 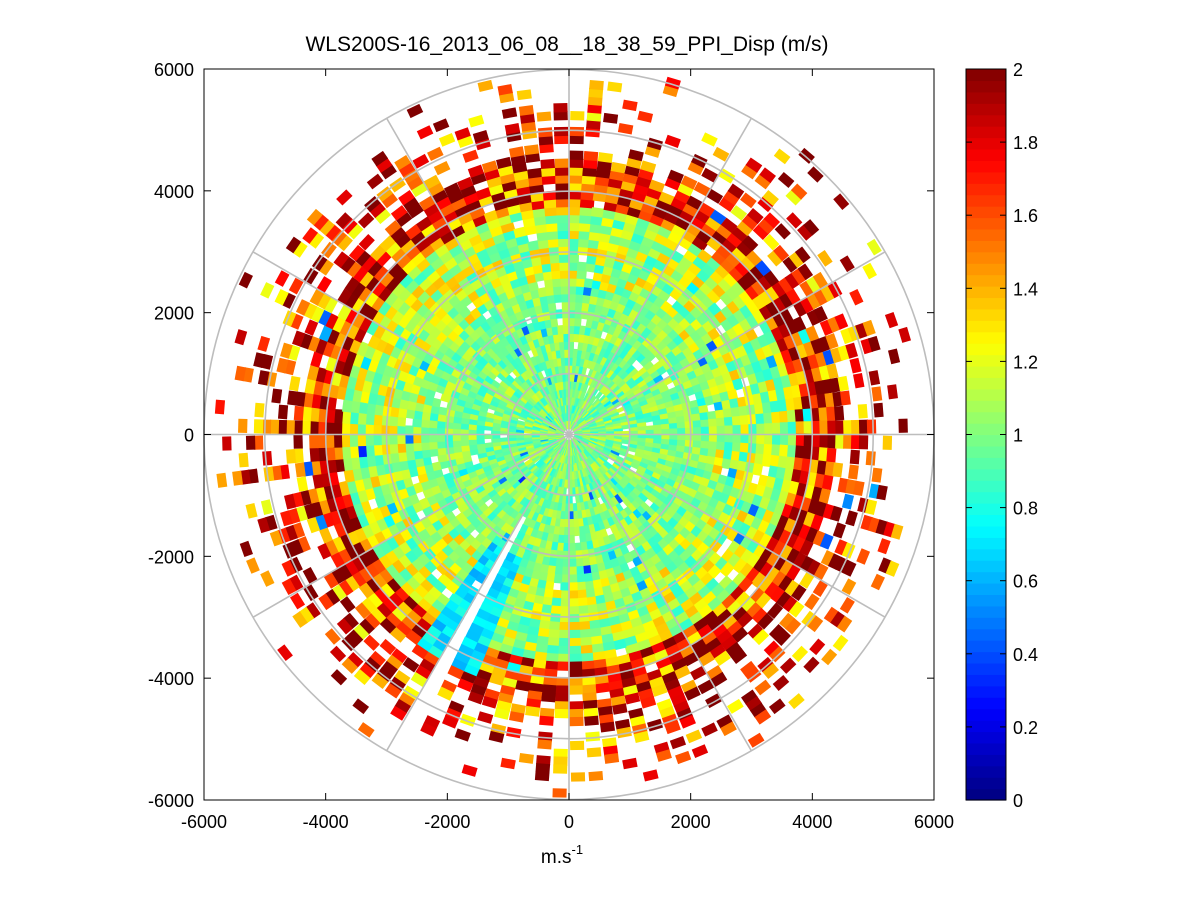 I want to click on colorbar-tick-label: 1.6, so click(x=1025, y=216).